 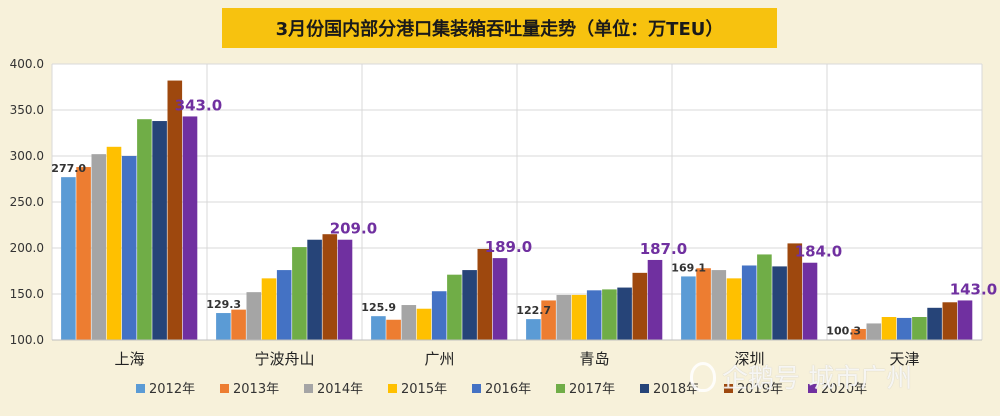 What do you see at coordinates (27, 248) in the screenshot?
I see `y-tick-label: 200.0` at bounding box center [27, 248].